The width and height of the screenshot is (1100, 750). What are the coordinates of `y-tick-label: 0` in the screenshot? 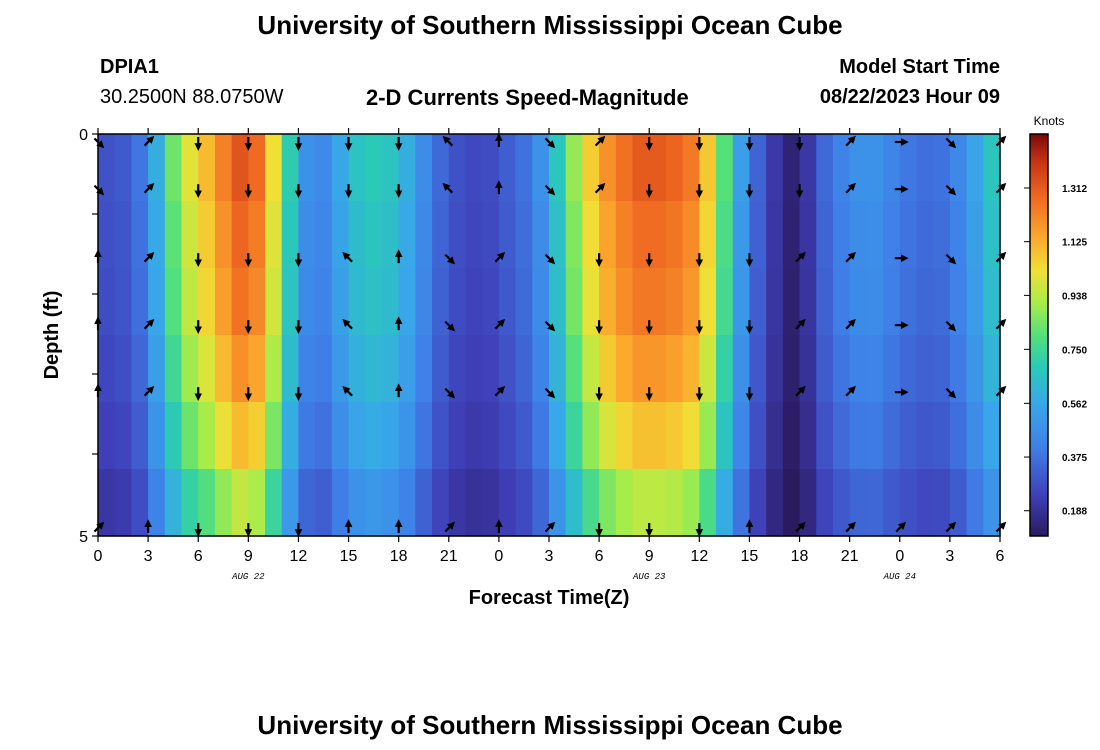 It's located at (83, 135).